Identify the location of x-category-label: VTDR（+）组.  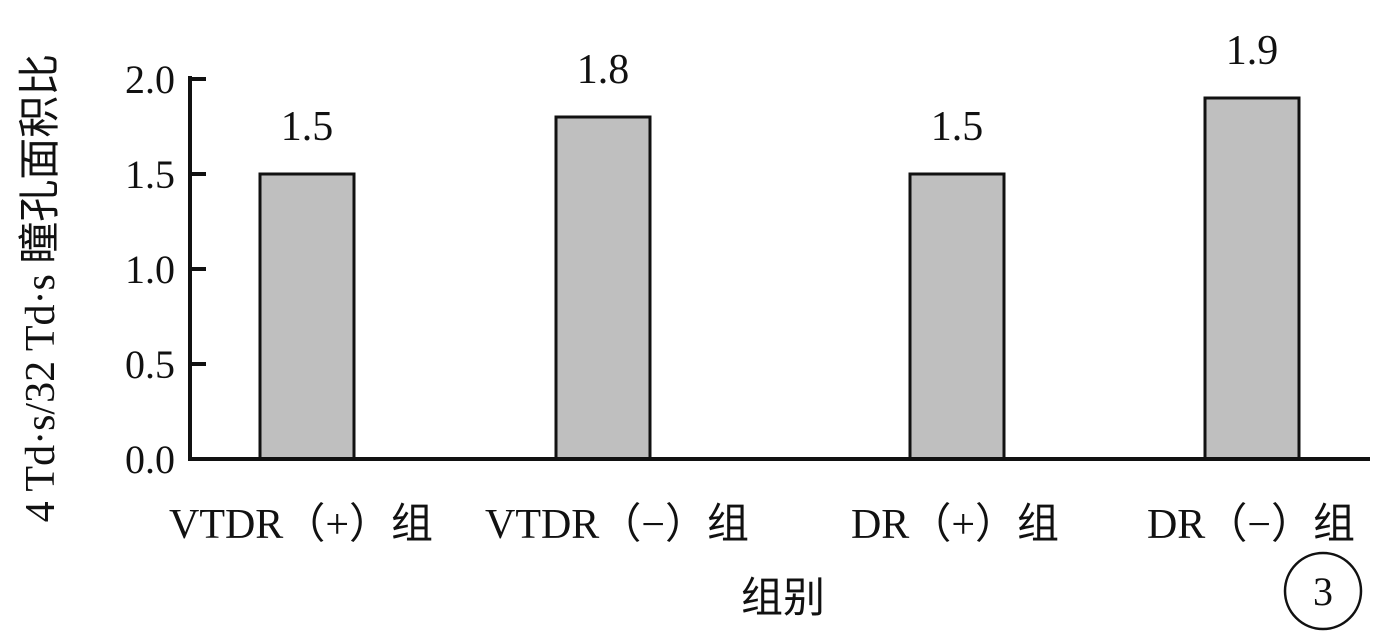
(301, 525).